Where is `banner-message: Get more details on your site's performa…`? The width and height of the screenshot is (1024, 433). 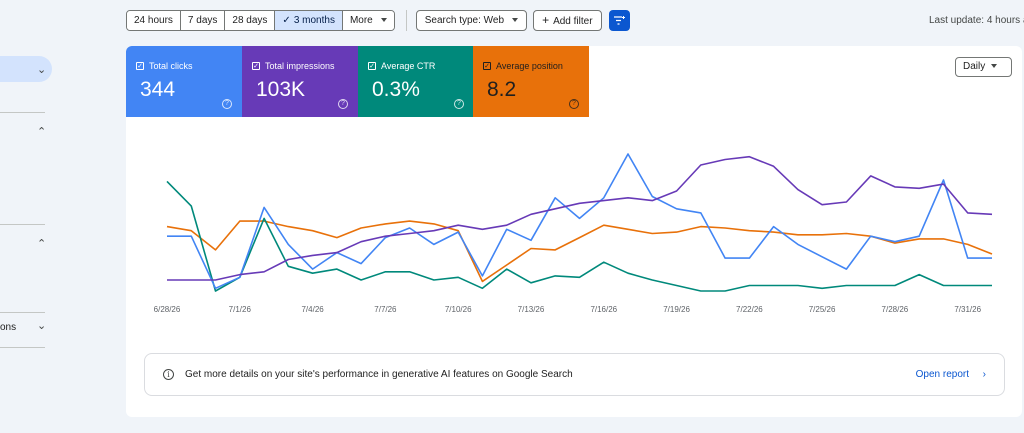 banner-message: Get more details on your site's performa… is located at coordinates (379, 374).